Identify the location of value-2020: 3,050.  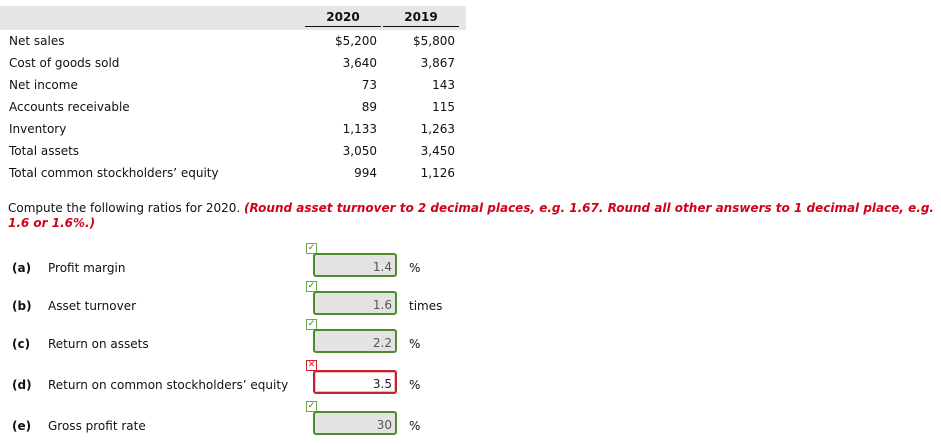
(359, 151).